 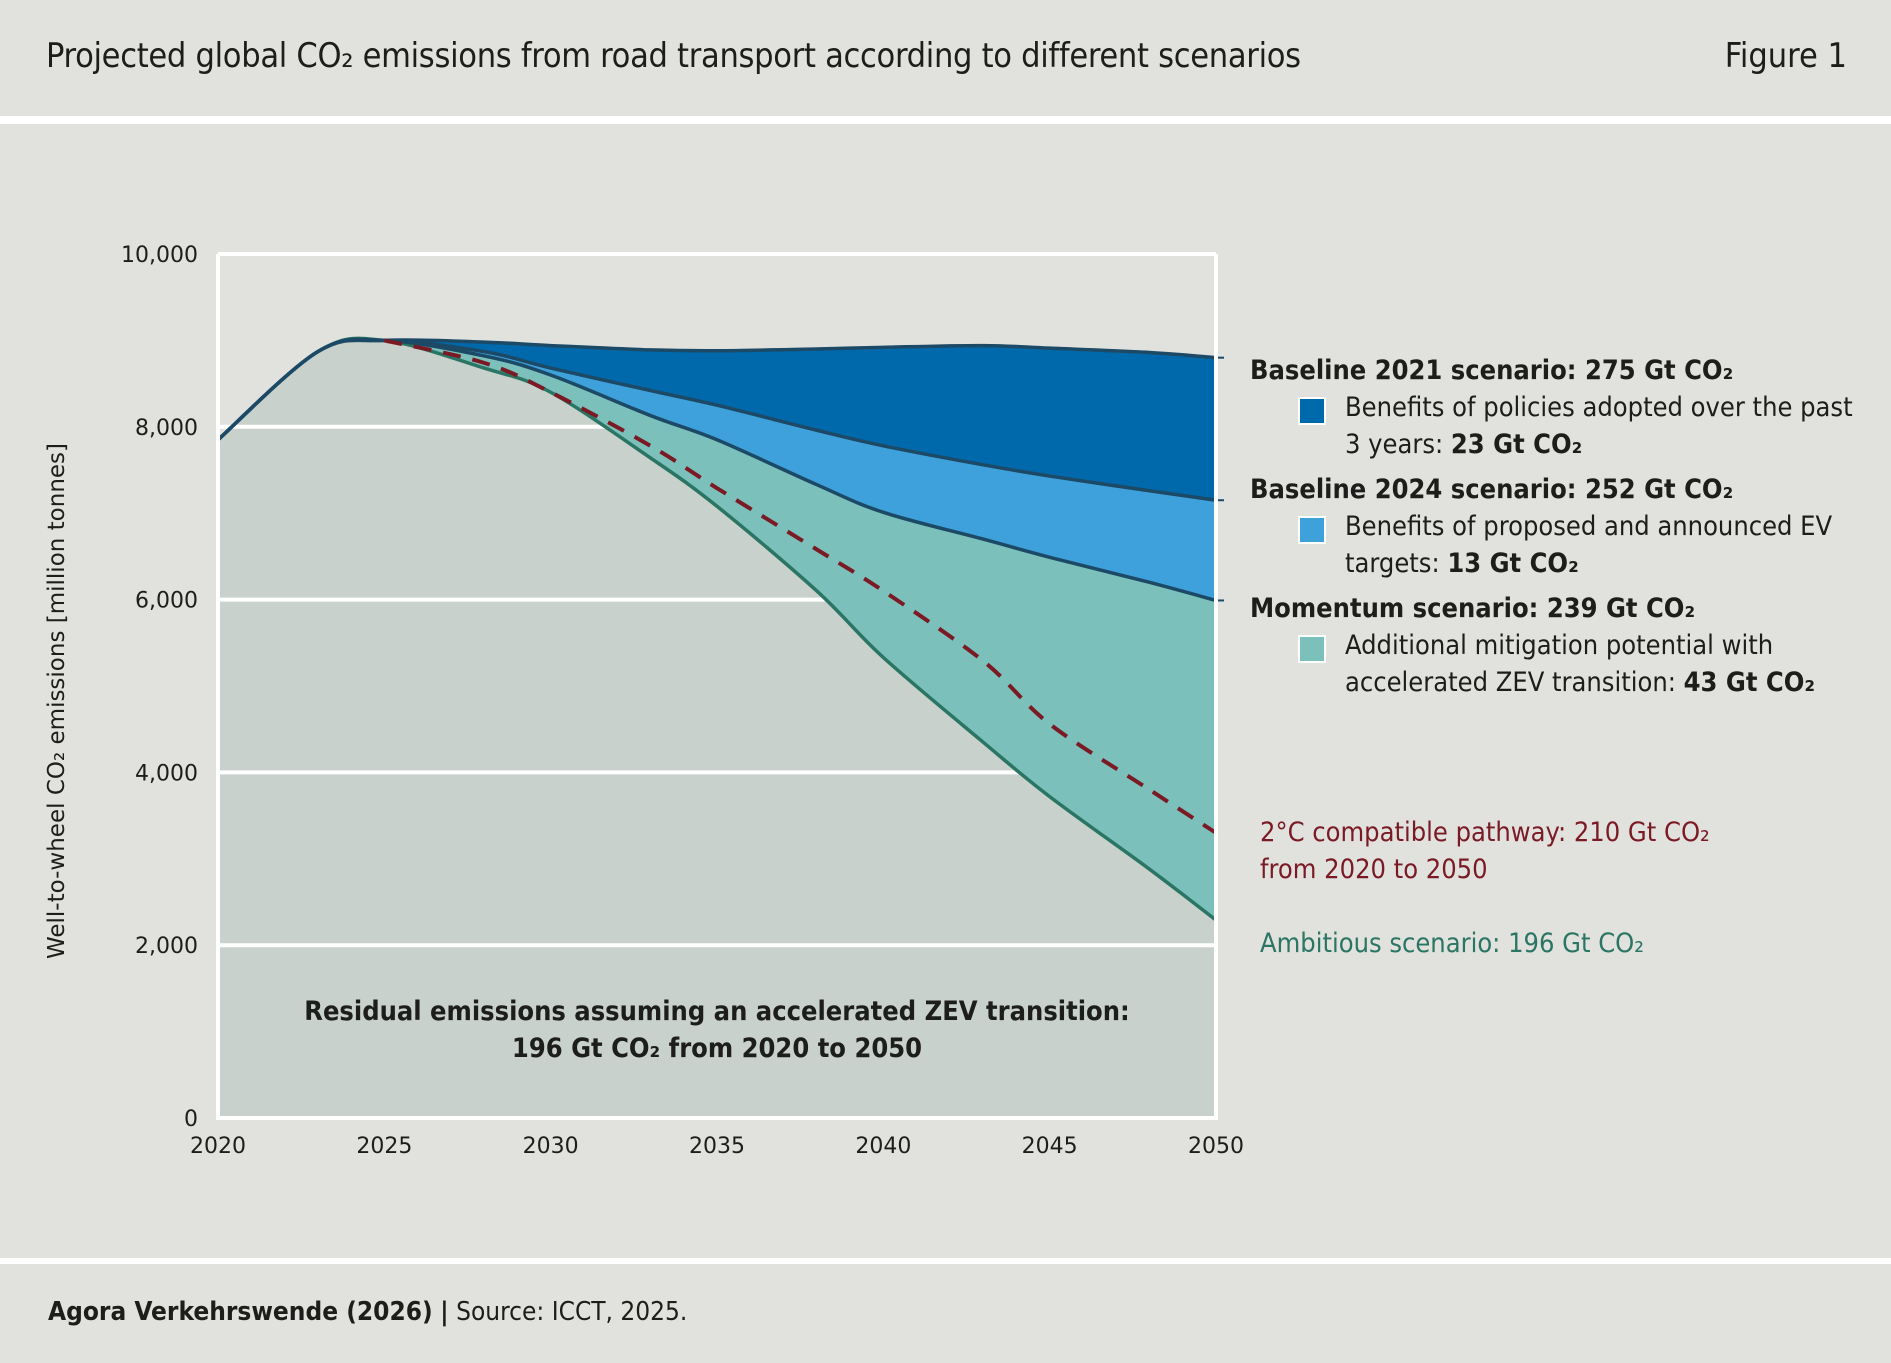 I want to click on x-tick-label: 2025, so click(x=384, y=1146).